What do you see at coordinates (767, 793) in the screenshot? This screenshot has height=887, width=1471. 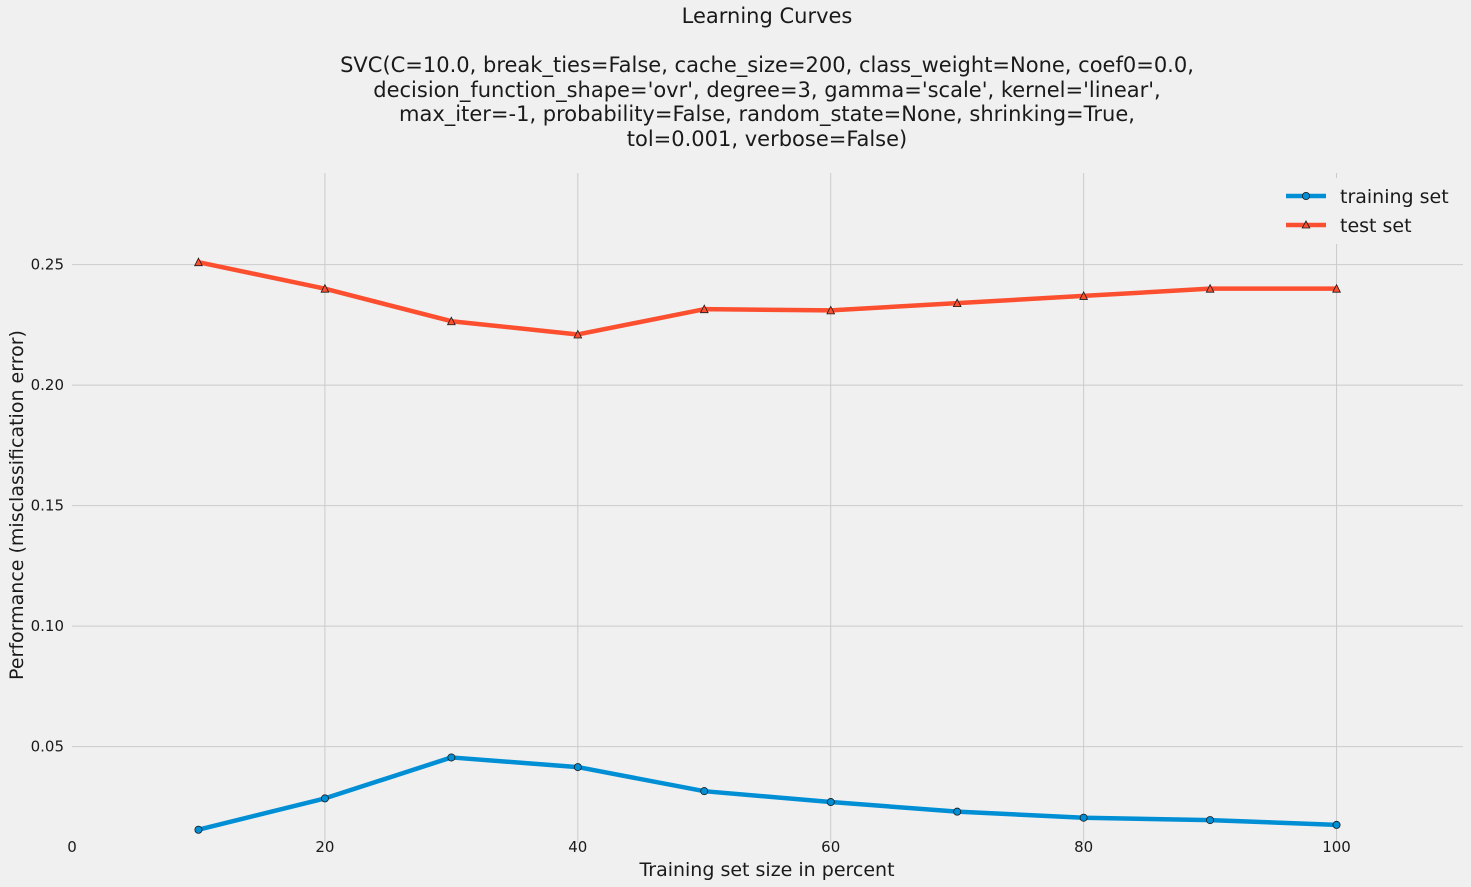 I see `series-line-training-set` at bounding box center [767, 793].